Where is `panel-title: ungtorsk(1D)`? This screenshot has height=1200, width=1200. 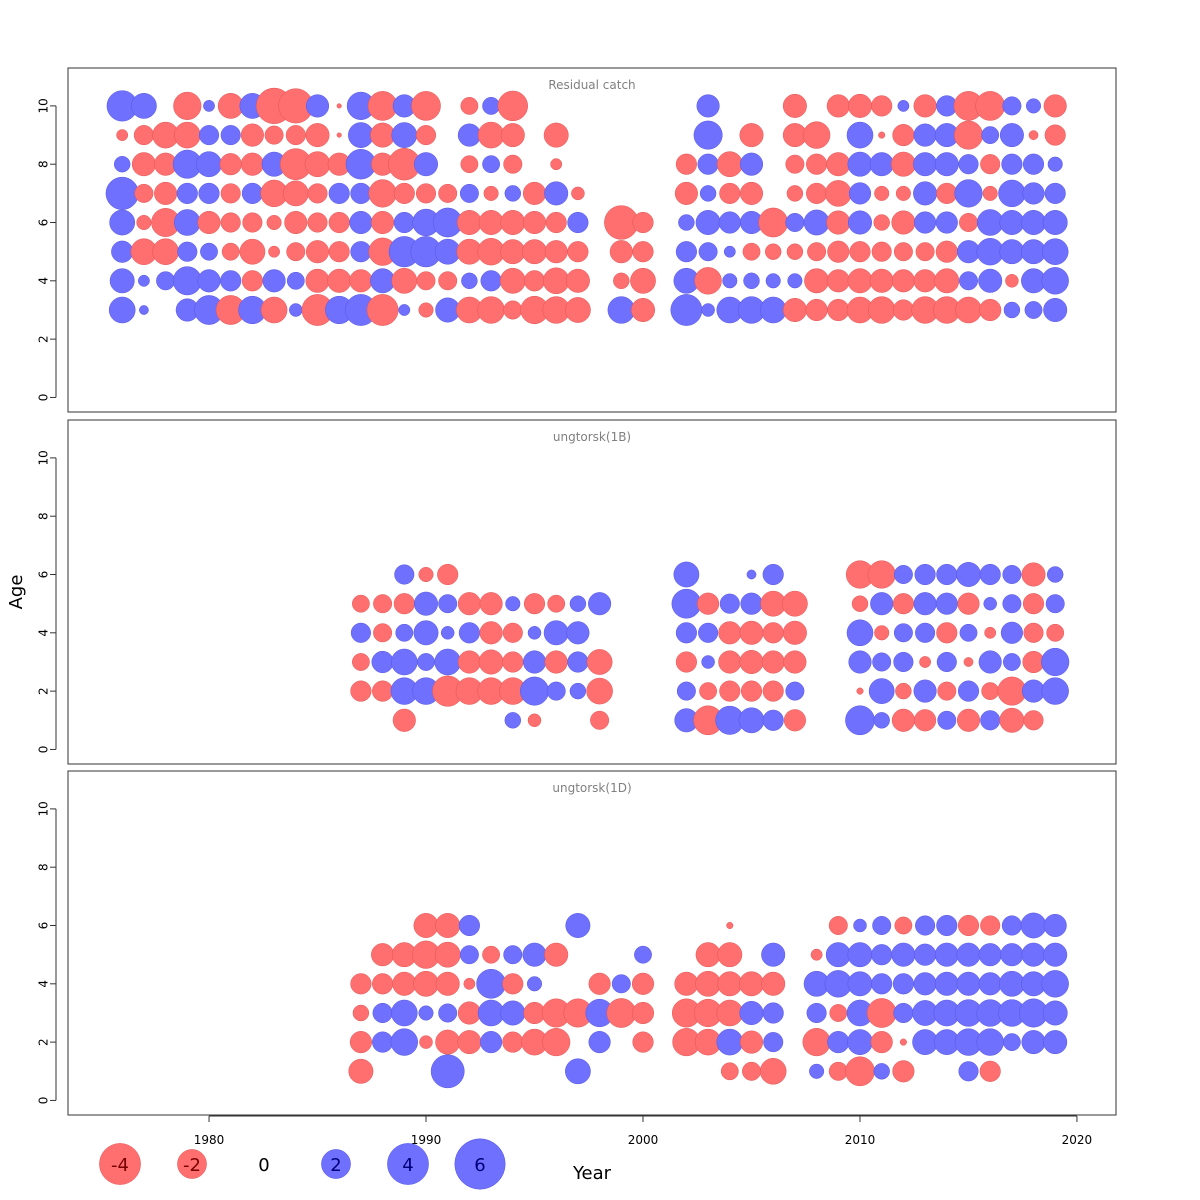 panel-title: ungtorsk(1D) is located at coordinates (591, 788).